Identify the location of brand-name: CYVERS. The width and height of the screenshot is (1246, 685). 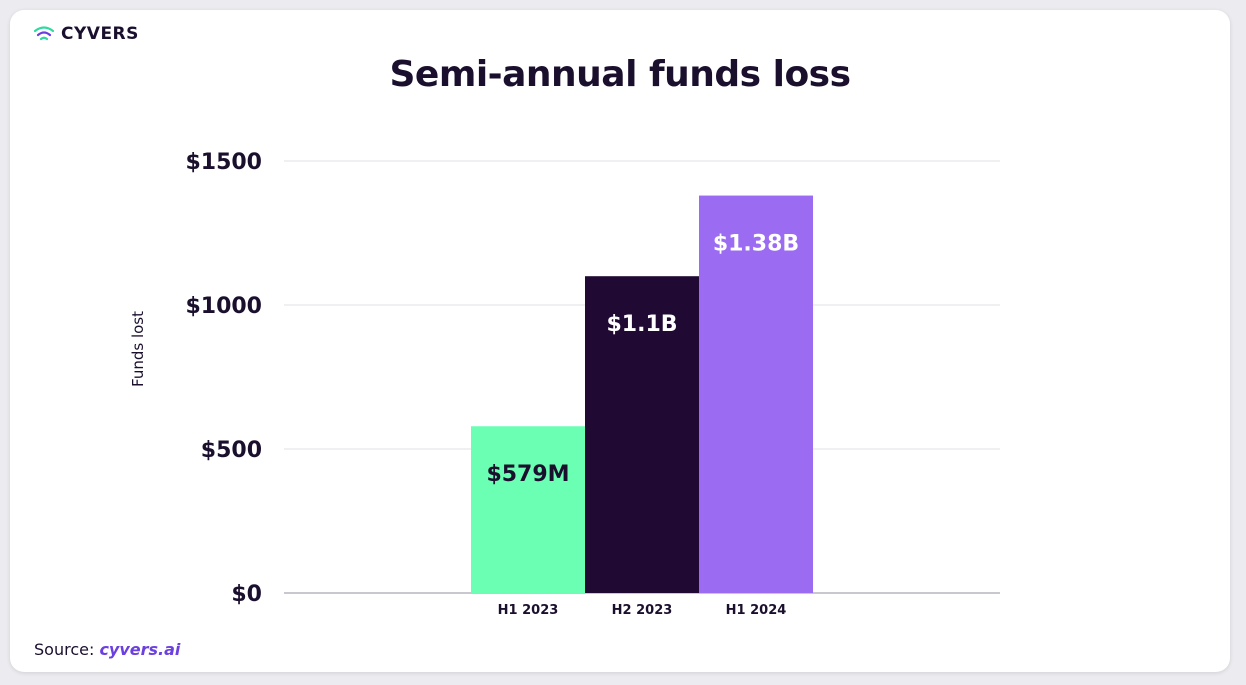
(100, 34).